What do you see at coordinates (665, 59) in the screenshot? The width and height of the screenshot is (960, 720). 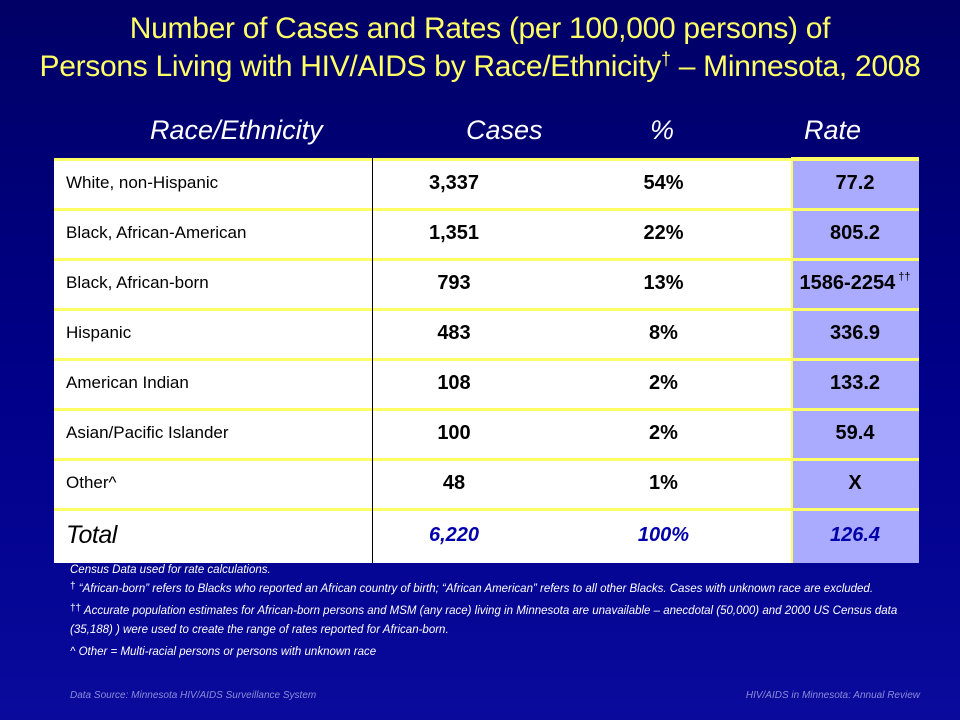 I see `title-dagger: †` at bounding box center [665, 59].